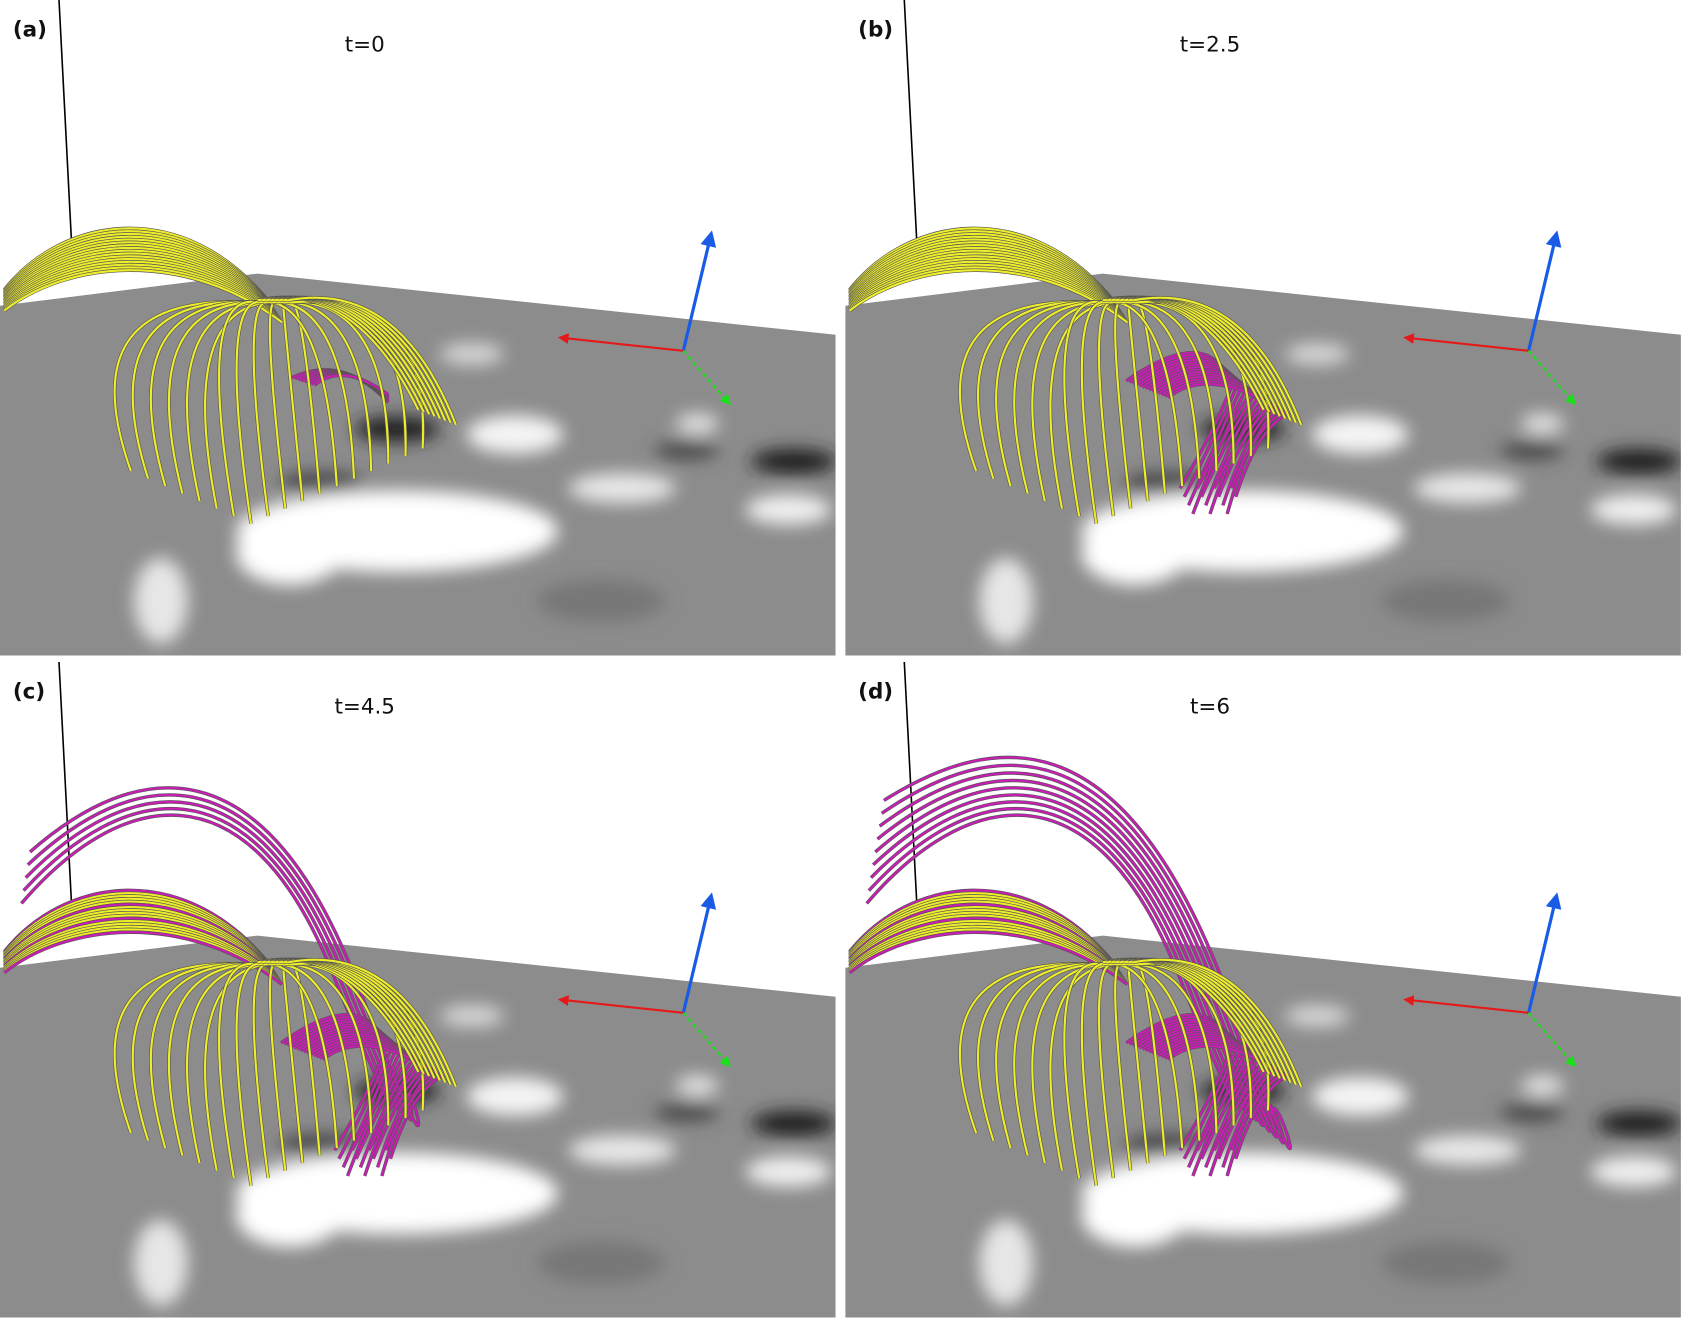 This screenshot has width=1682, height=1324. Describe the element at coordinates (365, 44) in the screenshot. I see `panel-time: t=0` at that location.